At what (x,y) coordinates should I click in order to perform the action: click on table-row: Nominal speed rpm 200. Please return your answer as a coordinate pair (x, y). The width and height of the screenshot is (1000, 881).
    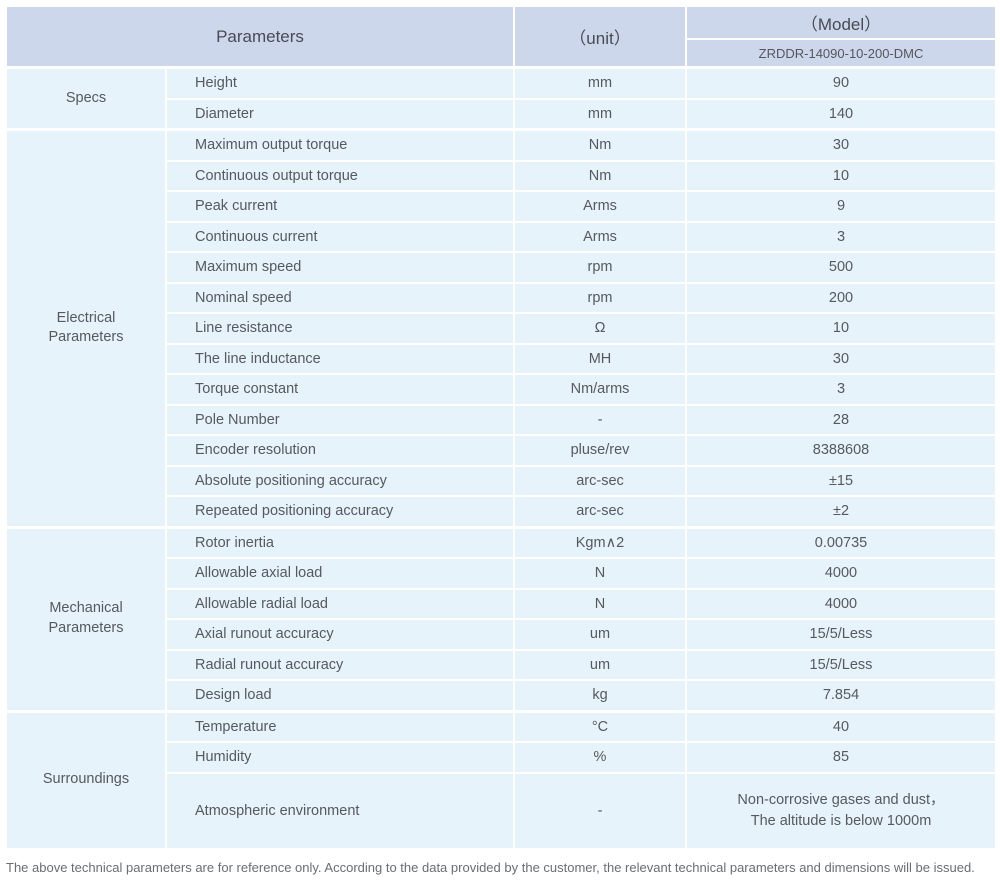
    Looking at the image, I should click on (501, 297).